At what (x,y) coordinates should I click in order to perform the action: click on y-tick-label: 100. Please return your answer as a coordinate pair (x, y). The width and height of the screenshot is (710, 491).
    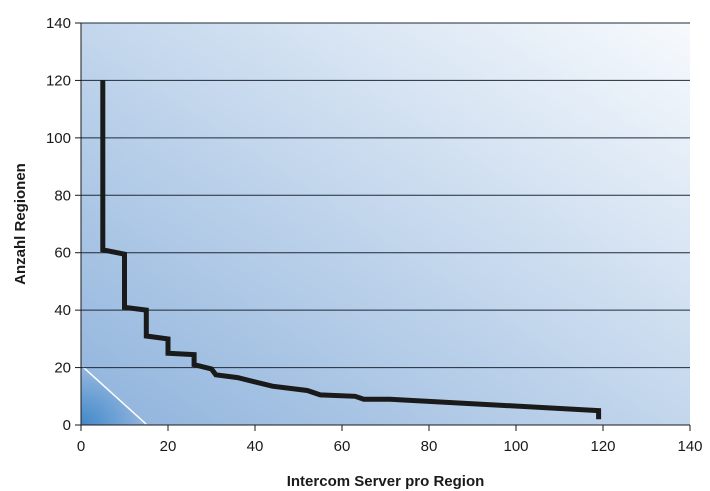
    Looking at the image, I should click on (58, 138).